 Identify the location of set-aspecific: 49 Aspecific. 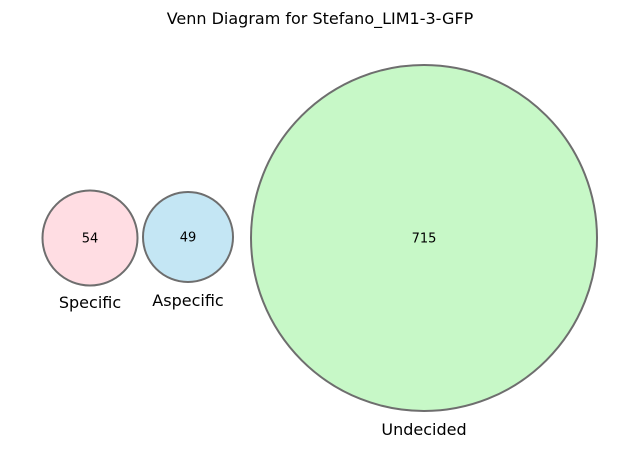
(188, 250).